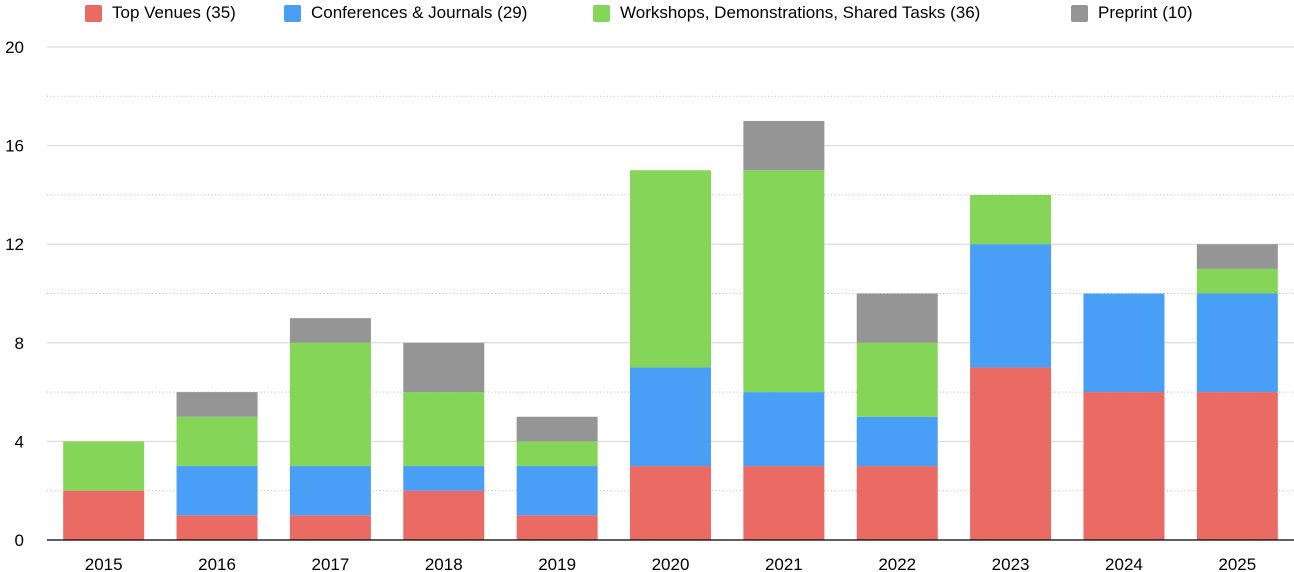 Image resolution: width=1294 pixels, height=572 pixels. What do you see at coordinates (330, 563) in the screenshot?
I see `x-tick-label: 2017` at bounding box center [330, 563].